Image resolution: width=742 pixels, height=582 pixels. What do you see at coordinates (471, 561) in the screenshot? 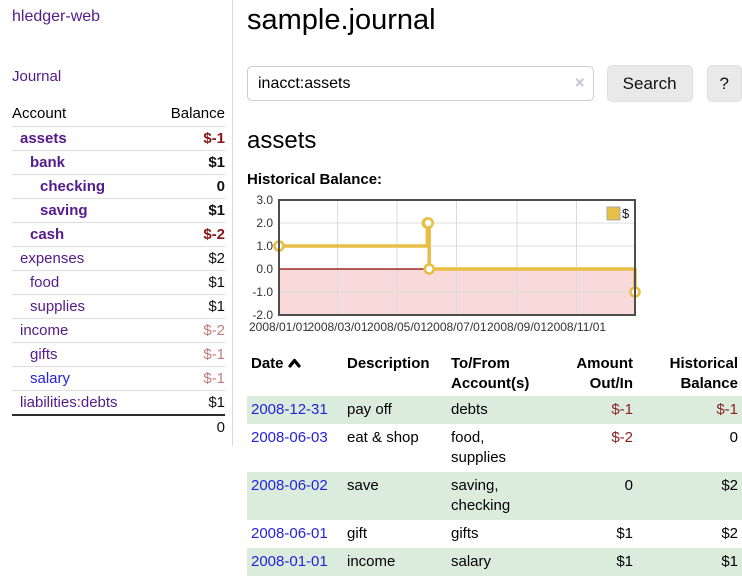
I see `transaction-accounts: salary` at bounding box center [471, 561].